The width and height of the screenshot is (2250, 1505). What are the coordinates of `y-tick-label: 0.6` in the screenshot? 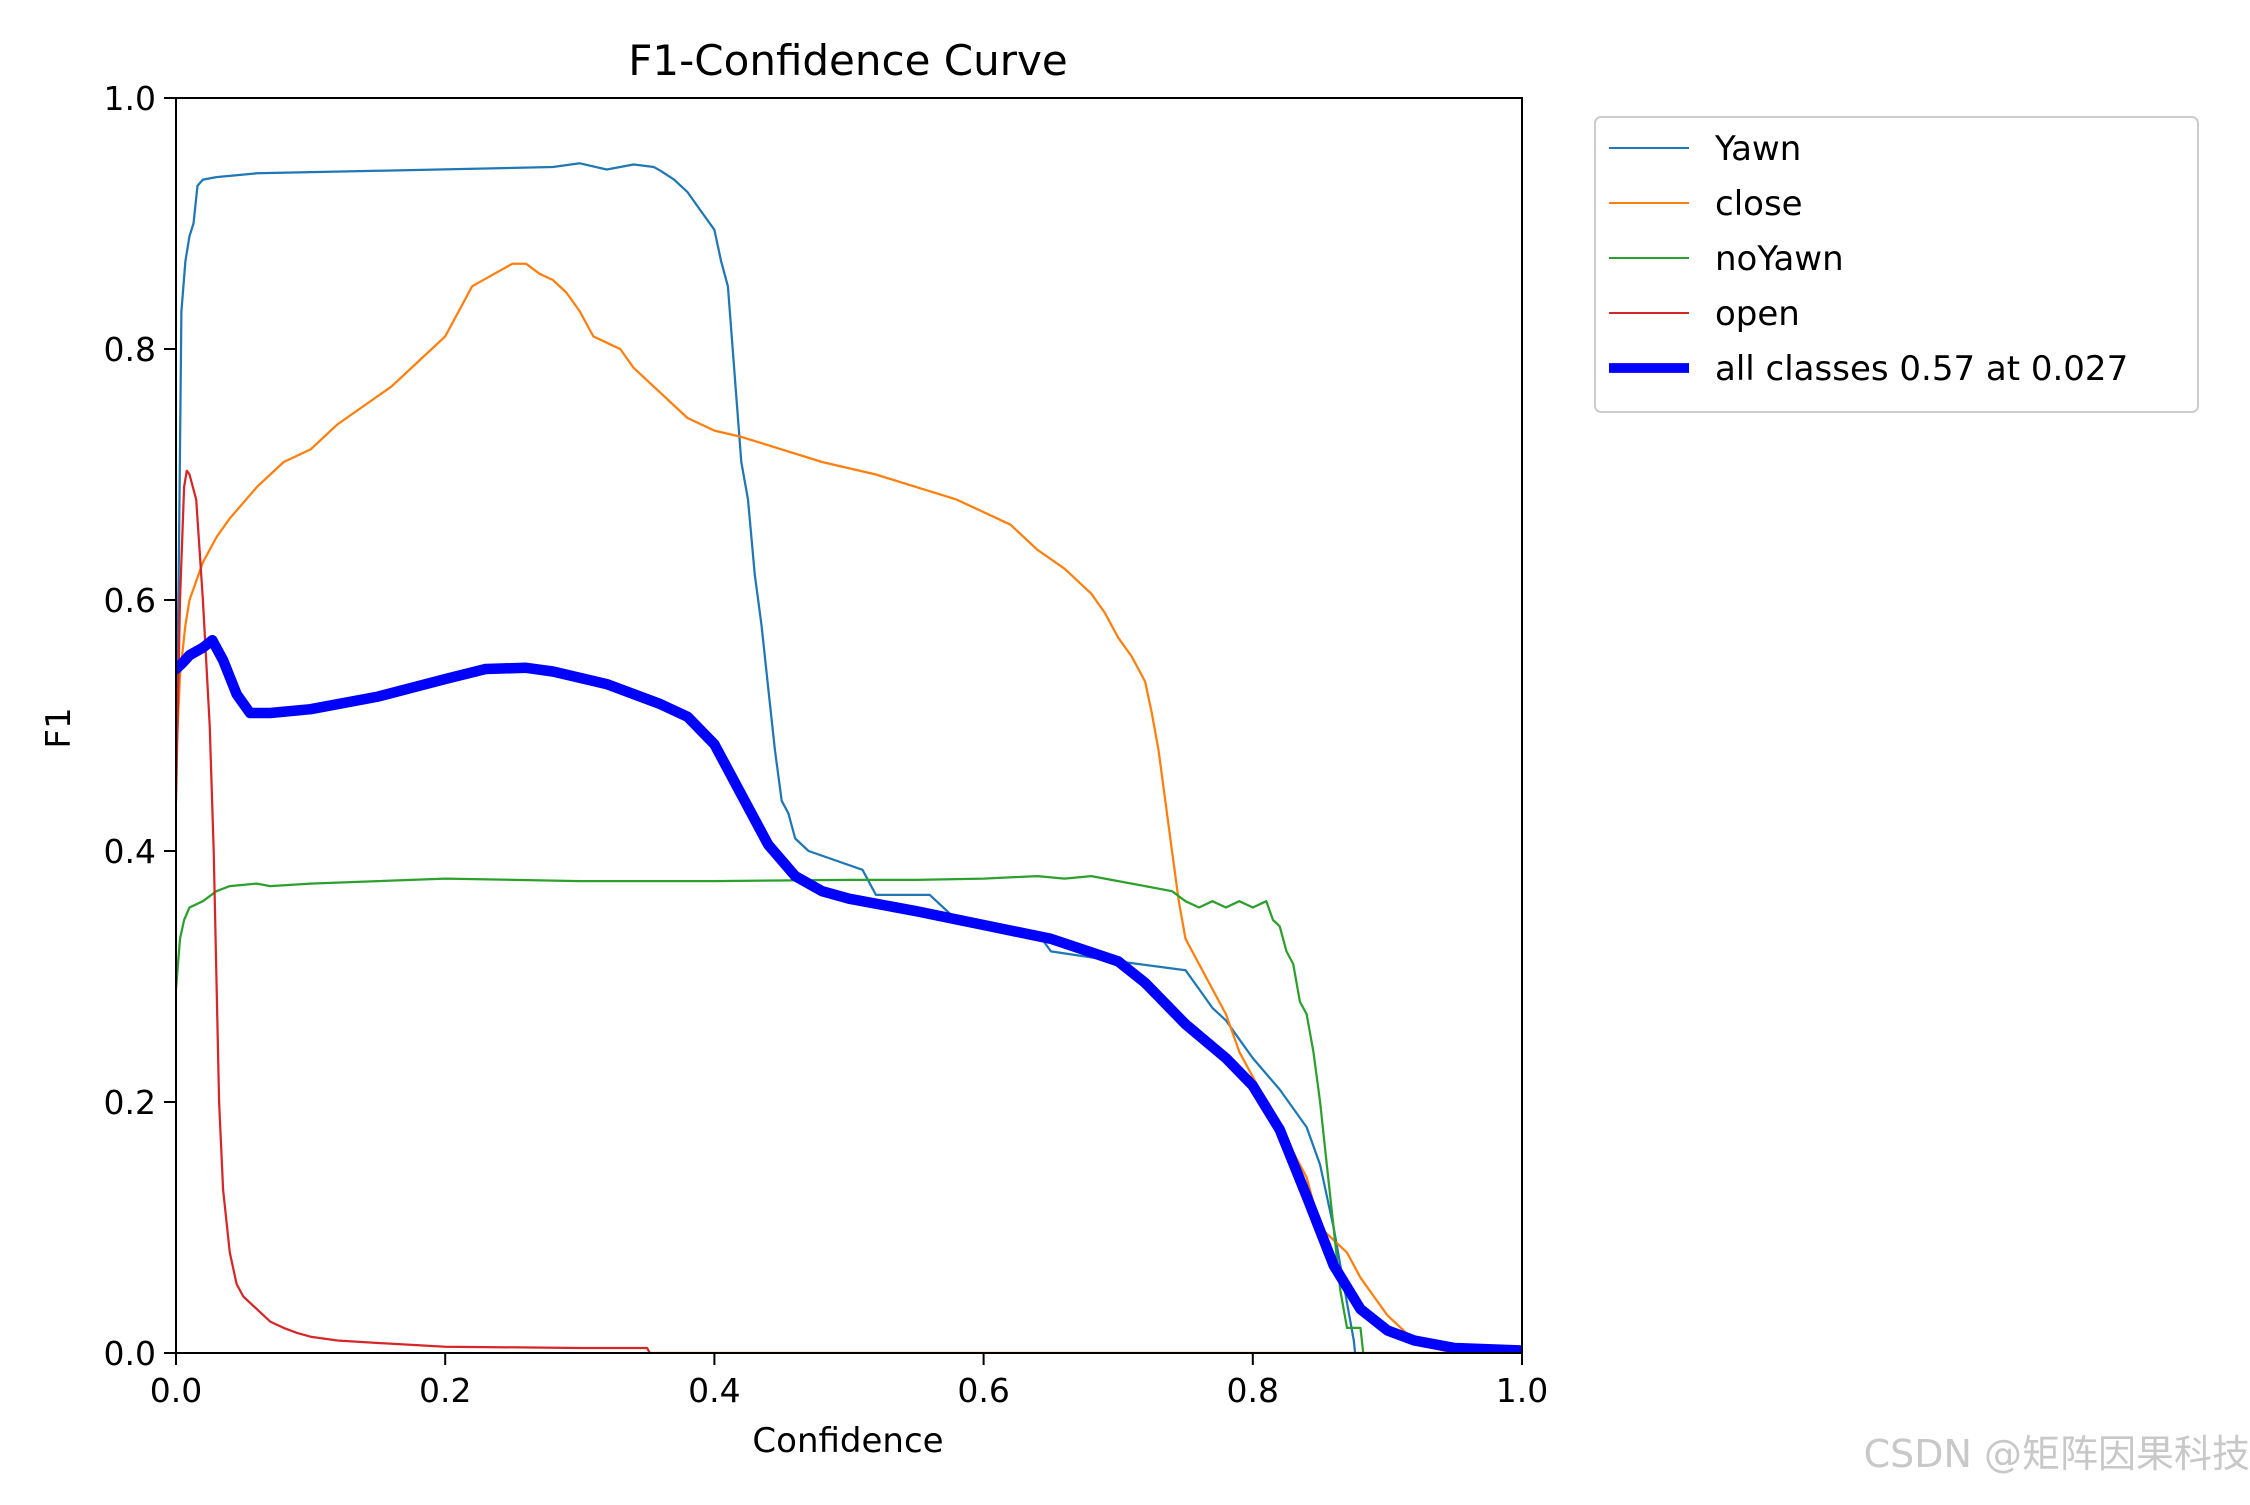 It's located at (130, 600).